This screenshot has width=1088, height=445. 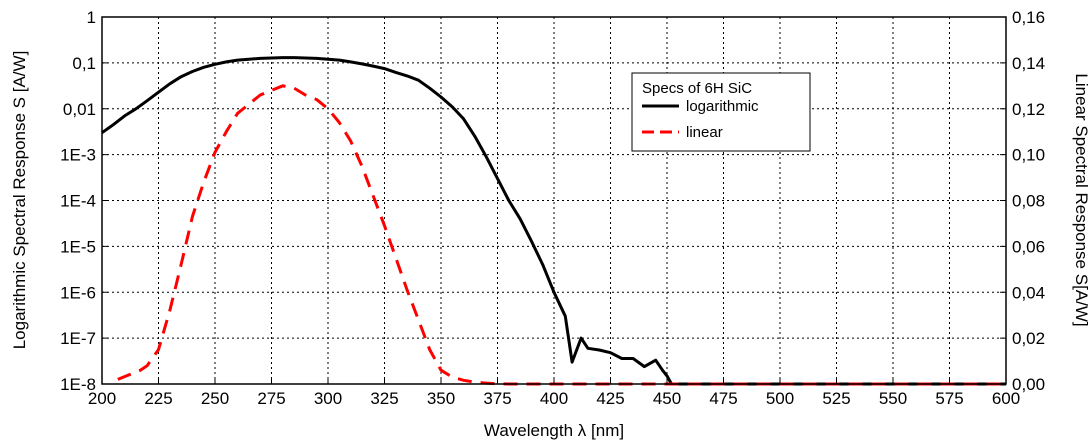 I want to click on y-left-tick-label: 1E-8, so click(x=78, y=384).